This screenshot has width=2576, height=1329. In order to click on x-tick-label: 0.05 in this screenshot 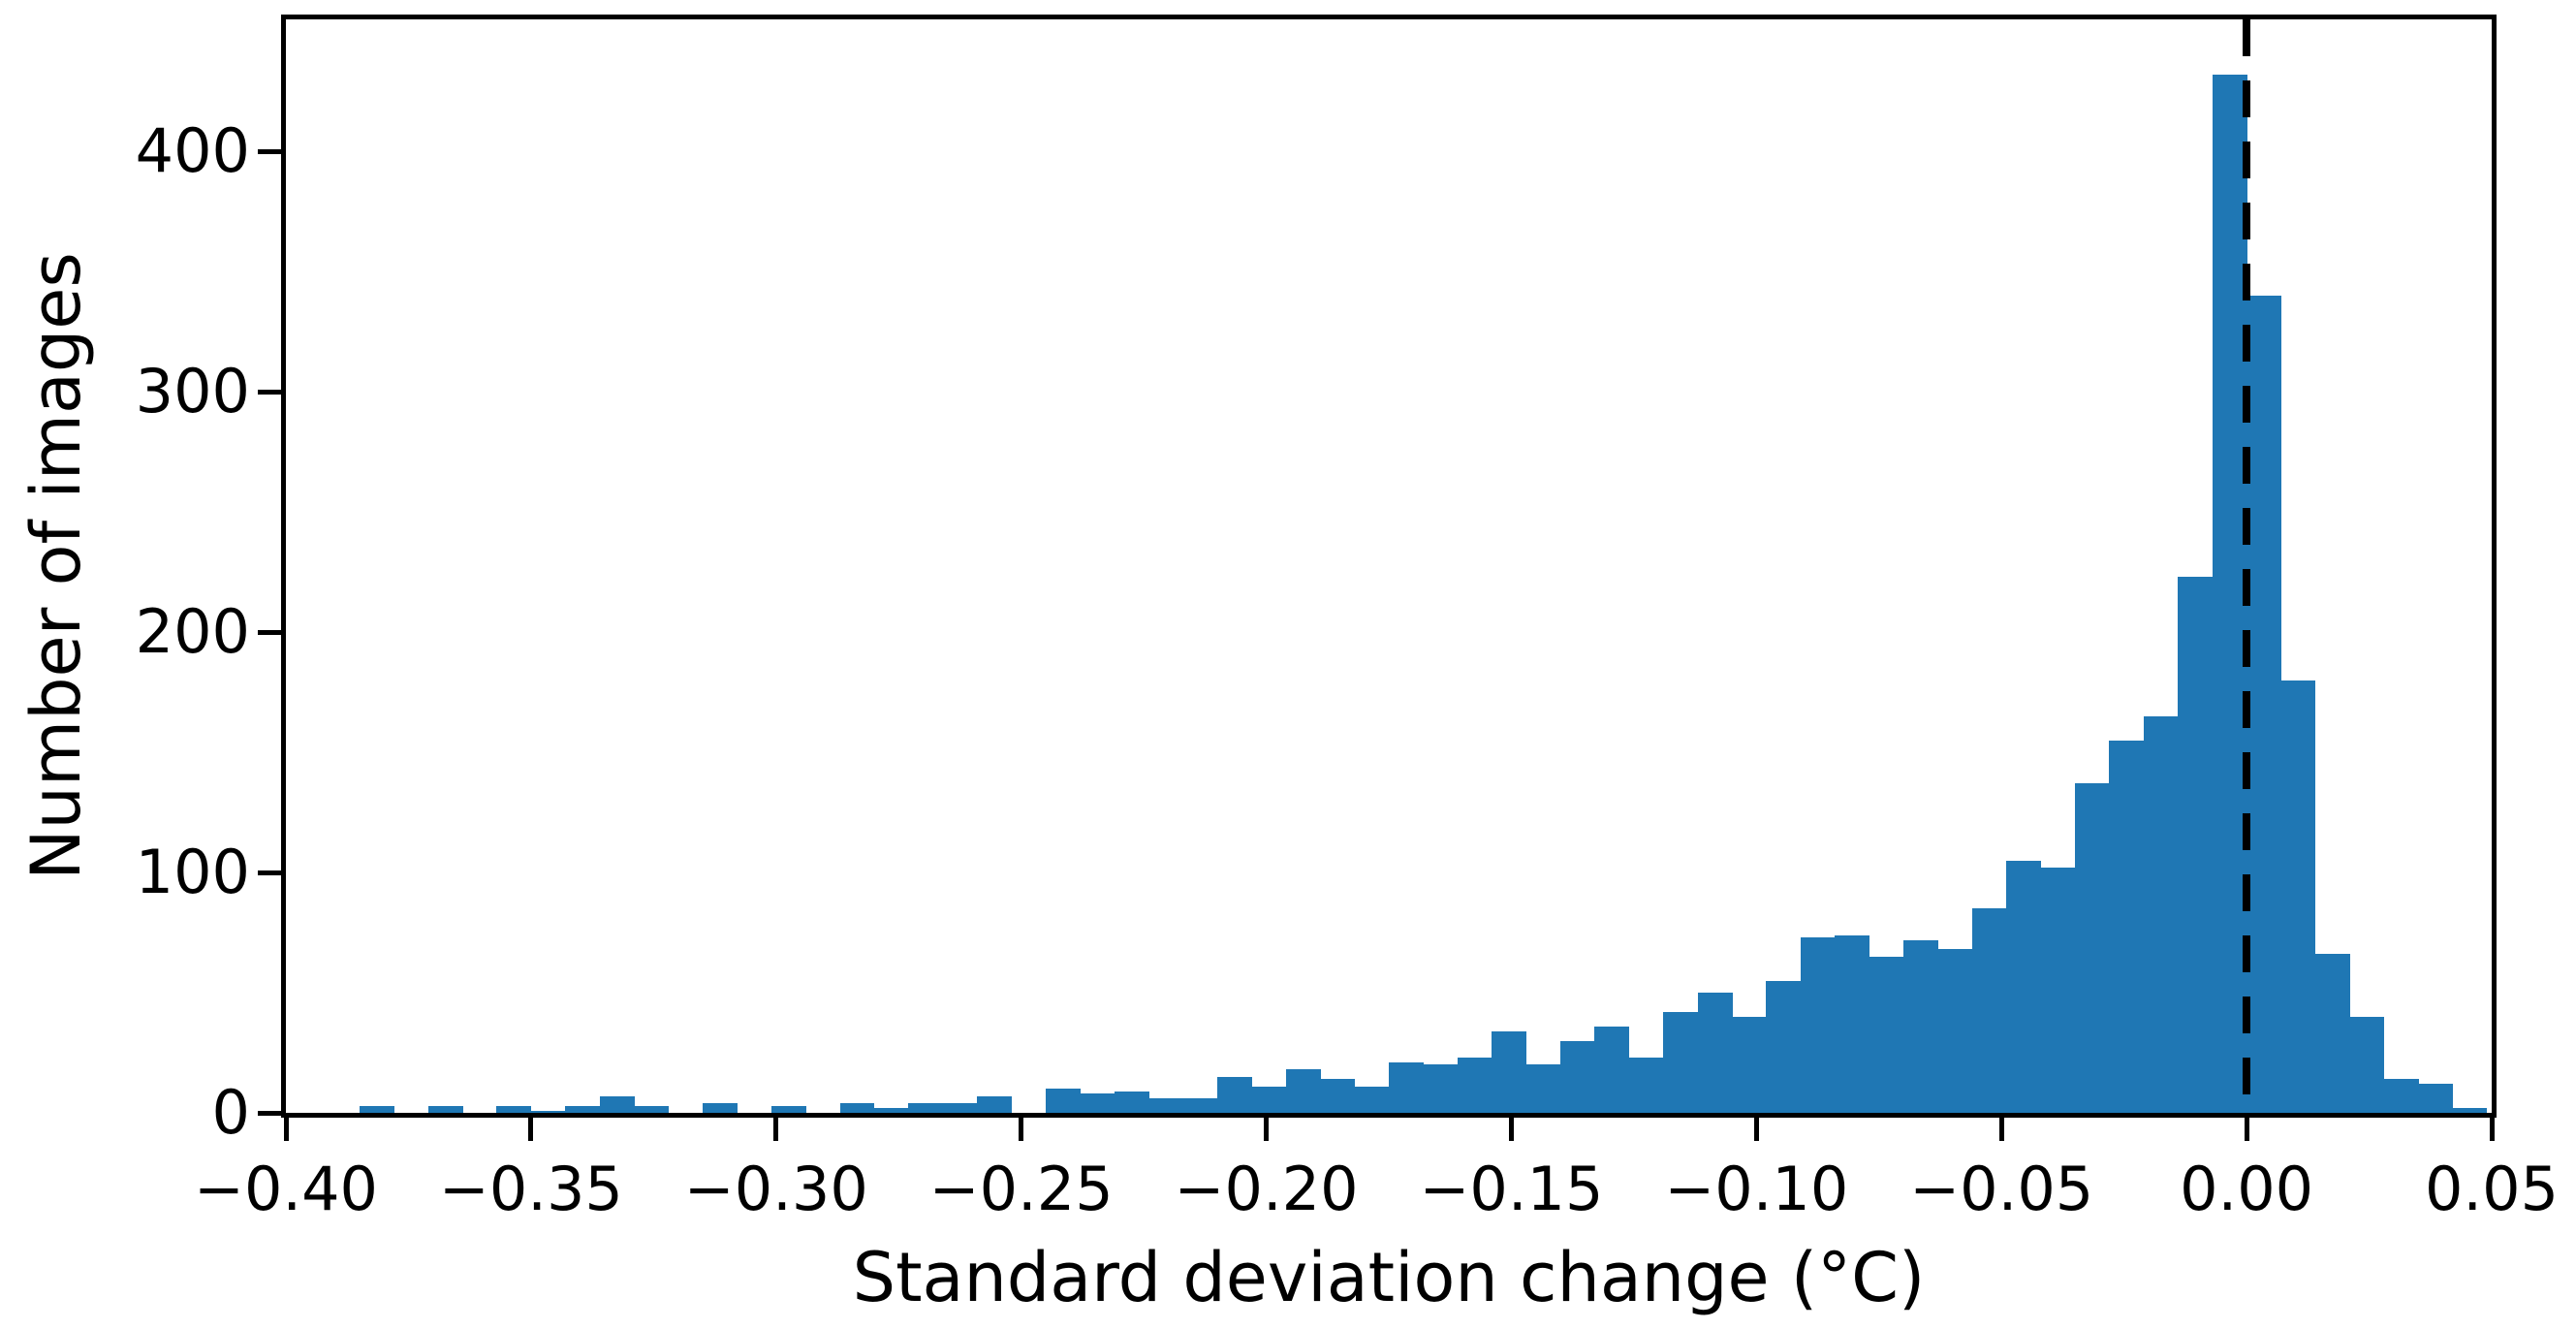, I will do `click(2492, 1189)`.